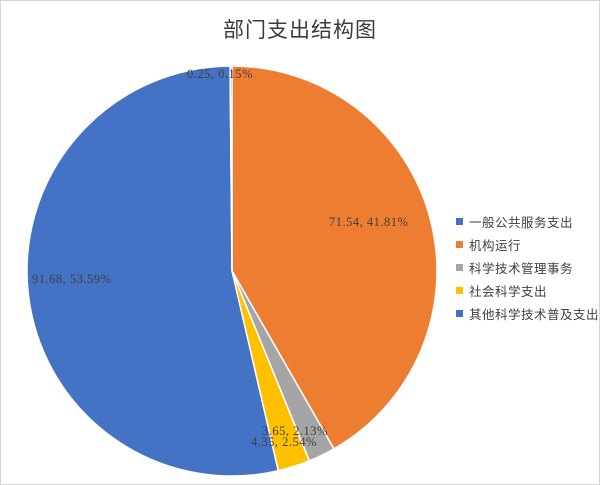 The height and width of the screenshot is (485, 600). What do you see at coordinates (220, 74) in the screenshot?
I see `data-label-other-sci-tech: 0.25, 0.15%` at bounding box center [220, 74].